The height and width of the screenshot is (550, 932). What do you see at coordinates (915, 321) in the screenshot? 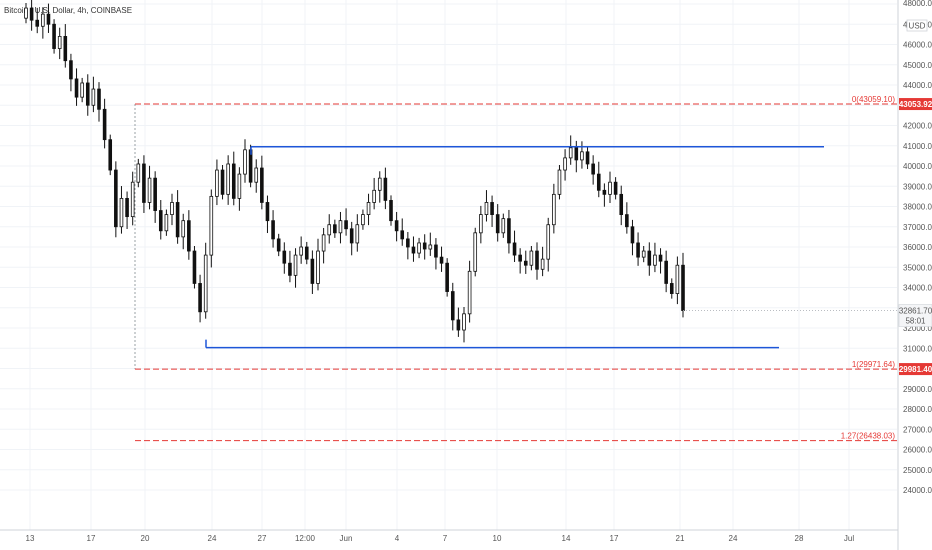
I see `bar-countdown-text: 58:01` at bounding box center [915, 321].